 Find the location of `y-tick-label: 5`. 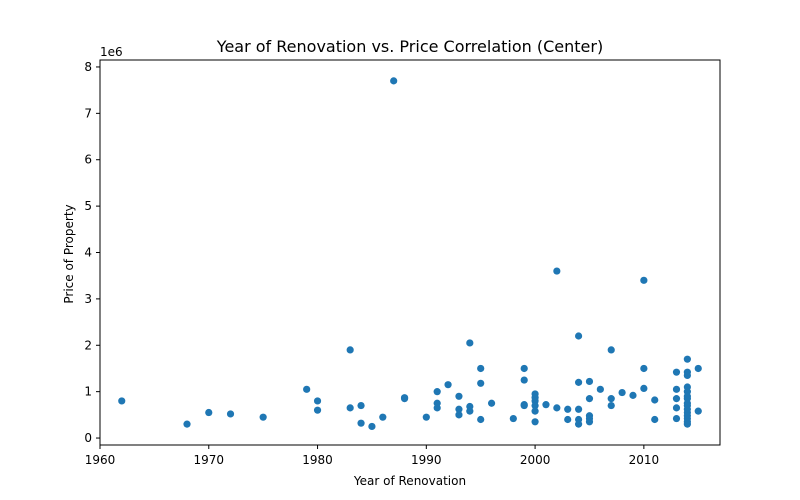

y-tick-label: 5 is located at coordinates (88, 206).